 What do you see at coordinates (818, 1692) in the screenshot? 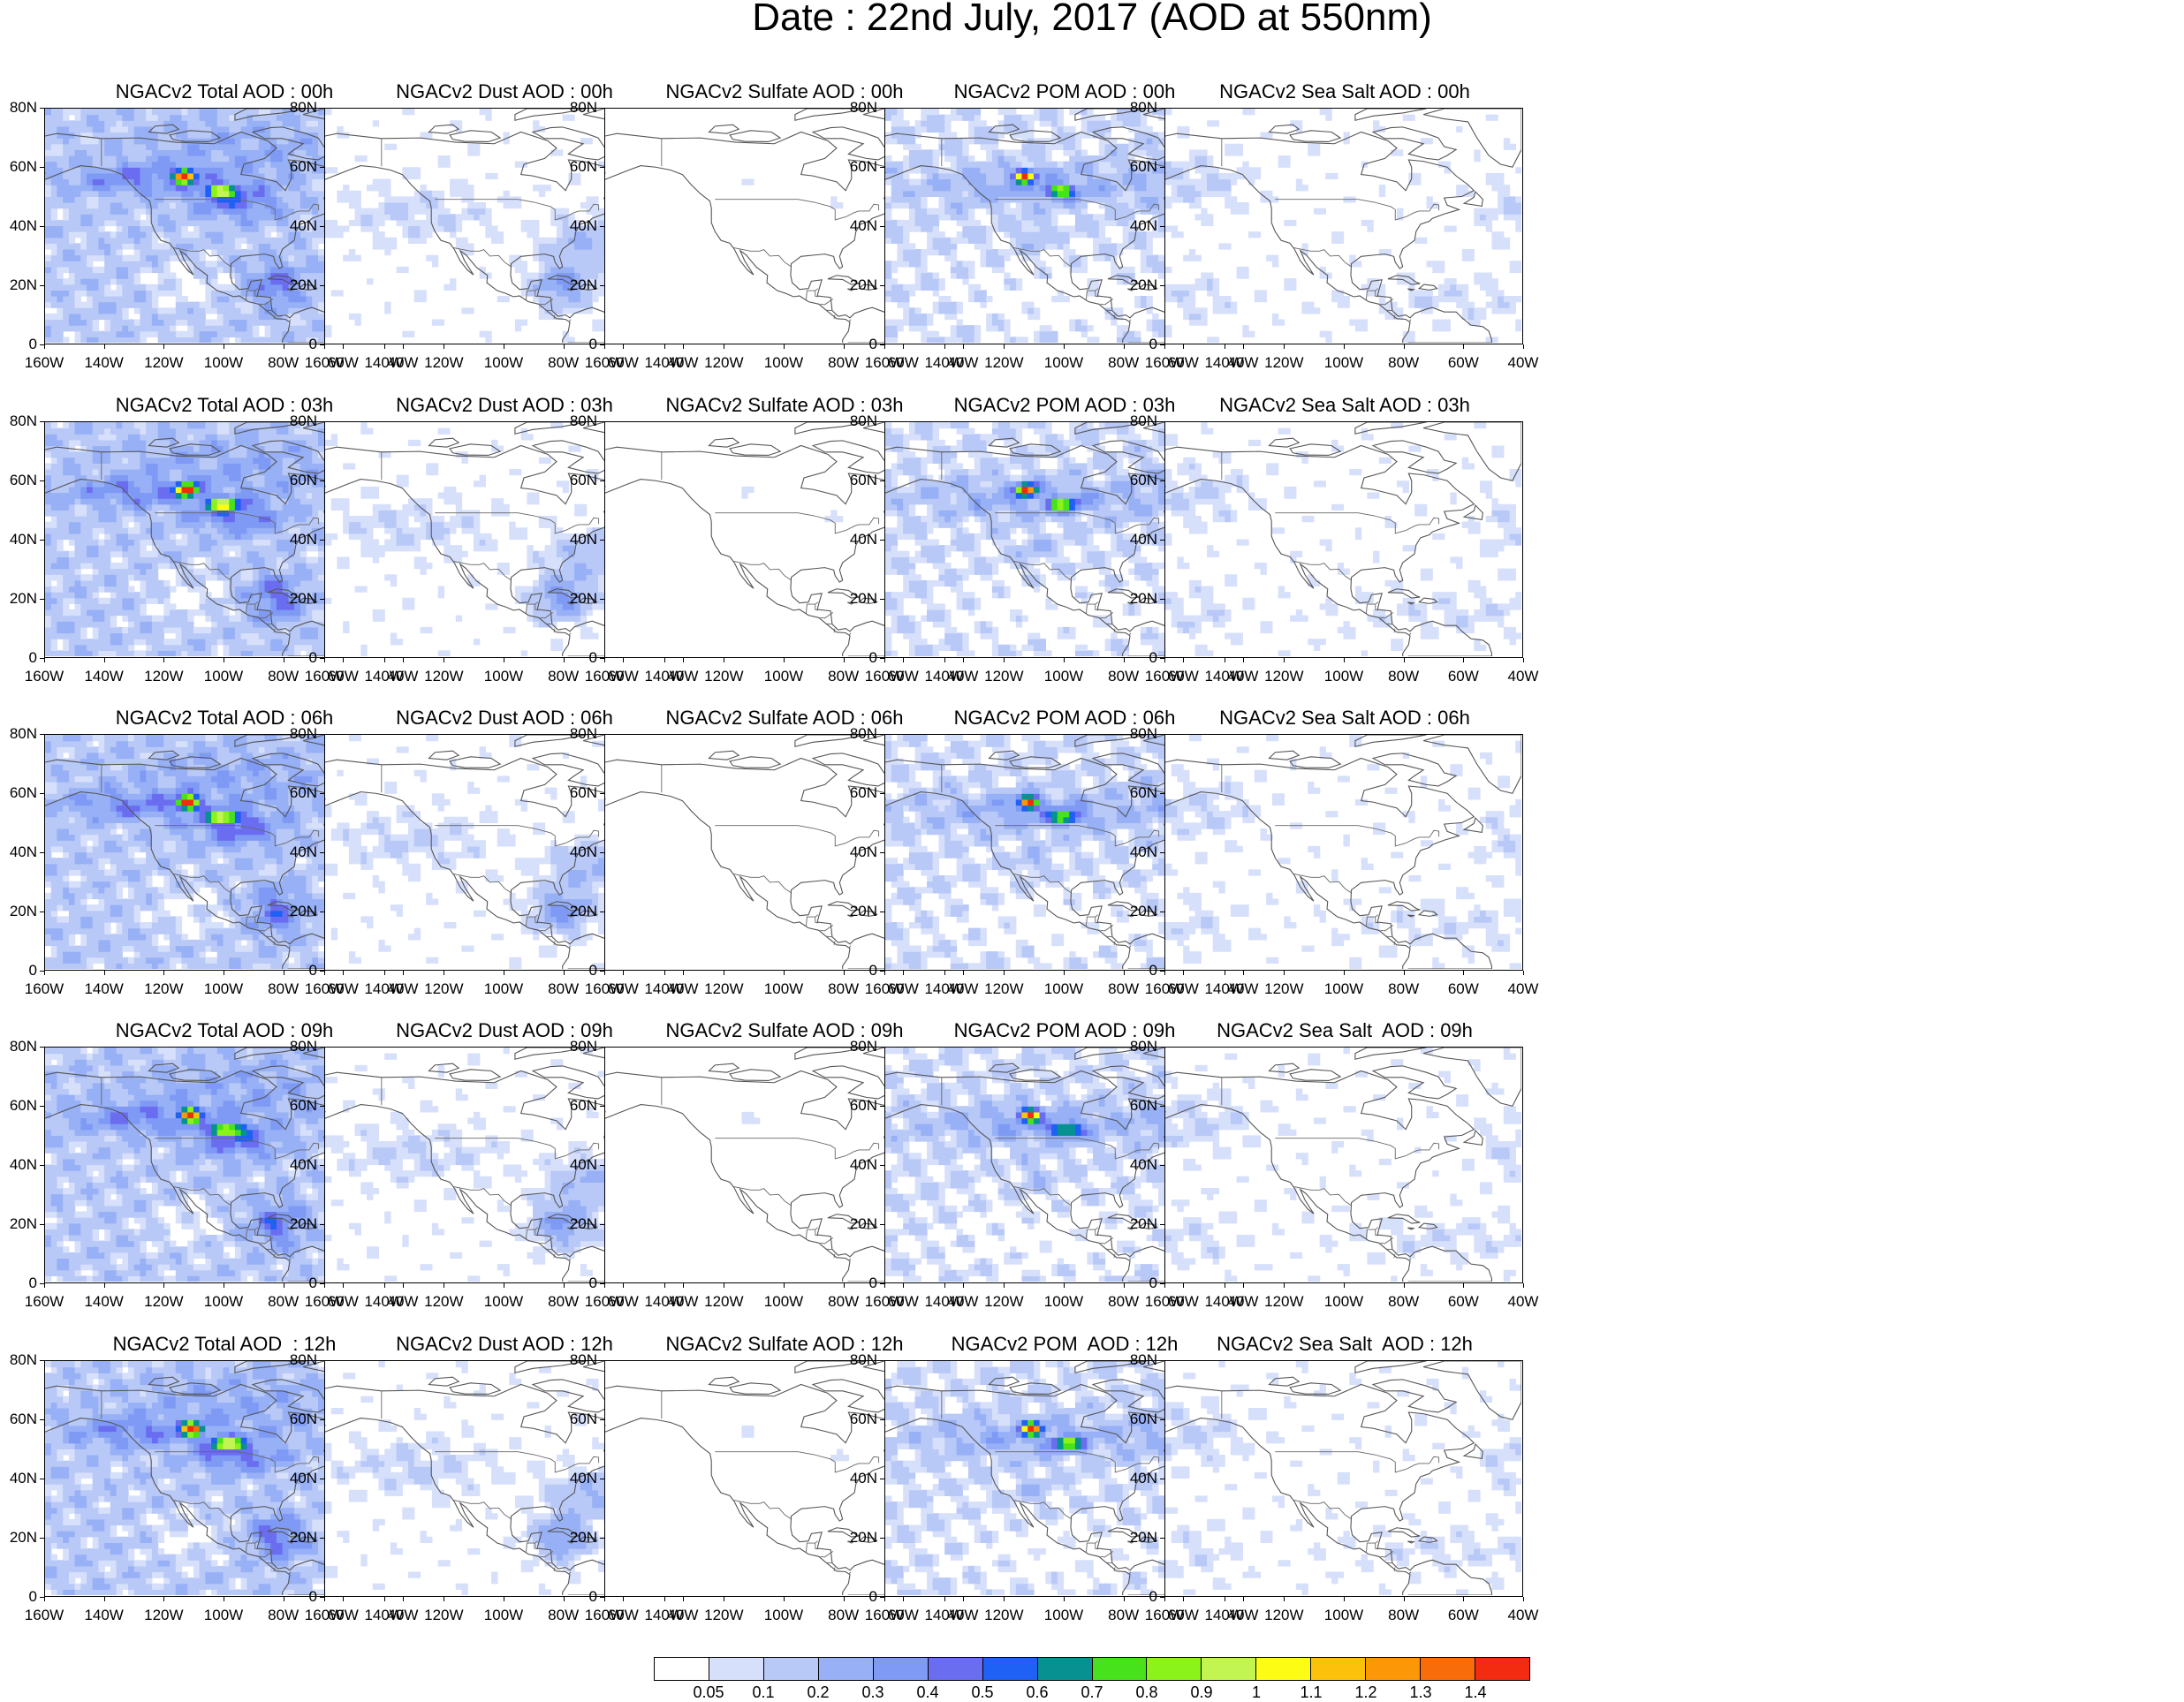
I see `colorbar-label: 0.2` at bounding box center [818, 1692].